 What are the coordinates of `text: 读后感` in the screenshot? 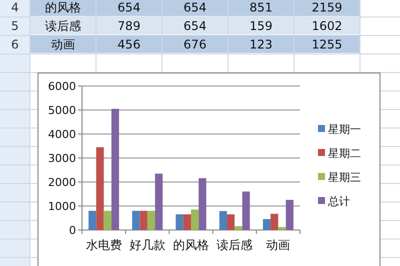 It's located at (63, 26).